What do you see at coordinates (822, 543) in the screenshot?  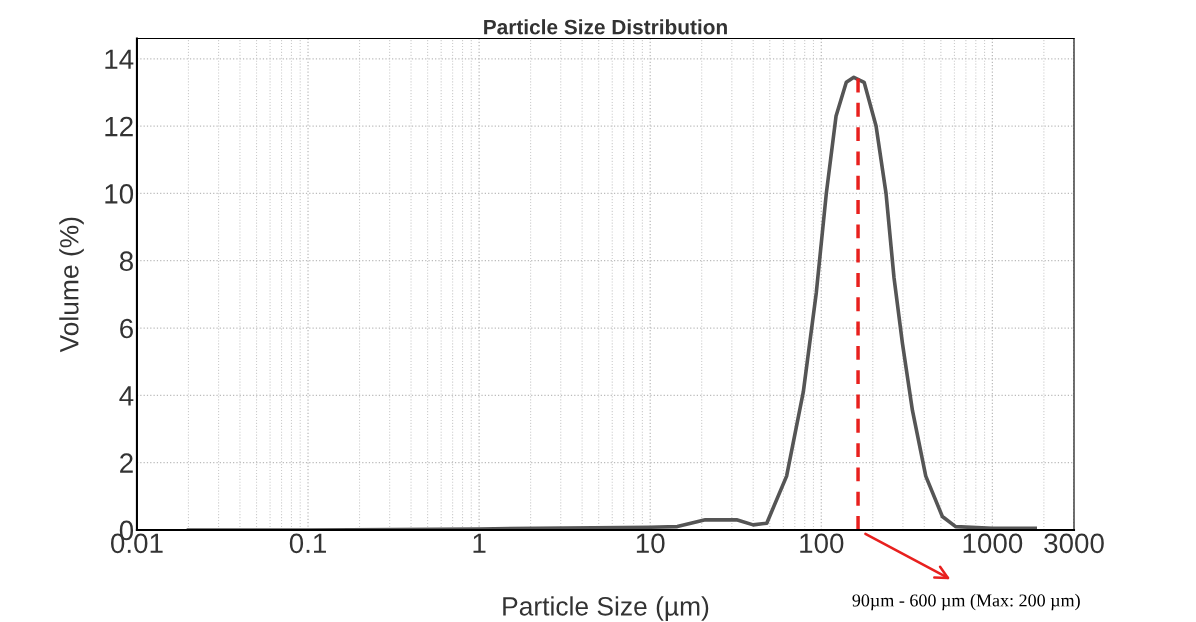 I see `x-tick-label: 100` at bounding box center [822, 543].